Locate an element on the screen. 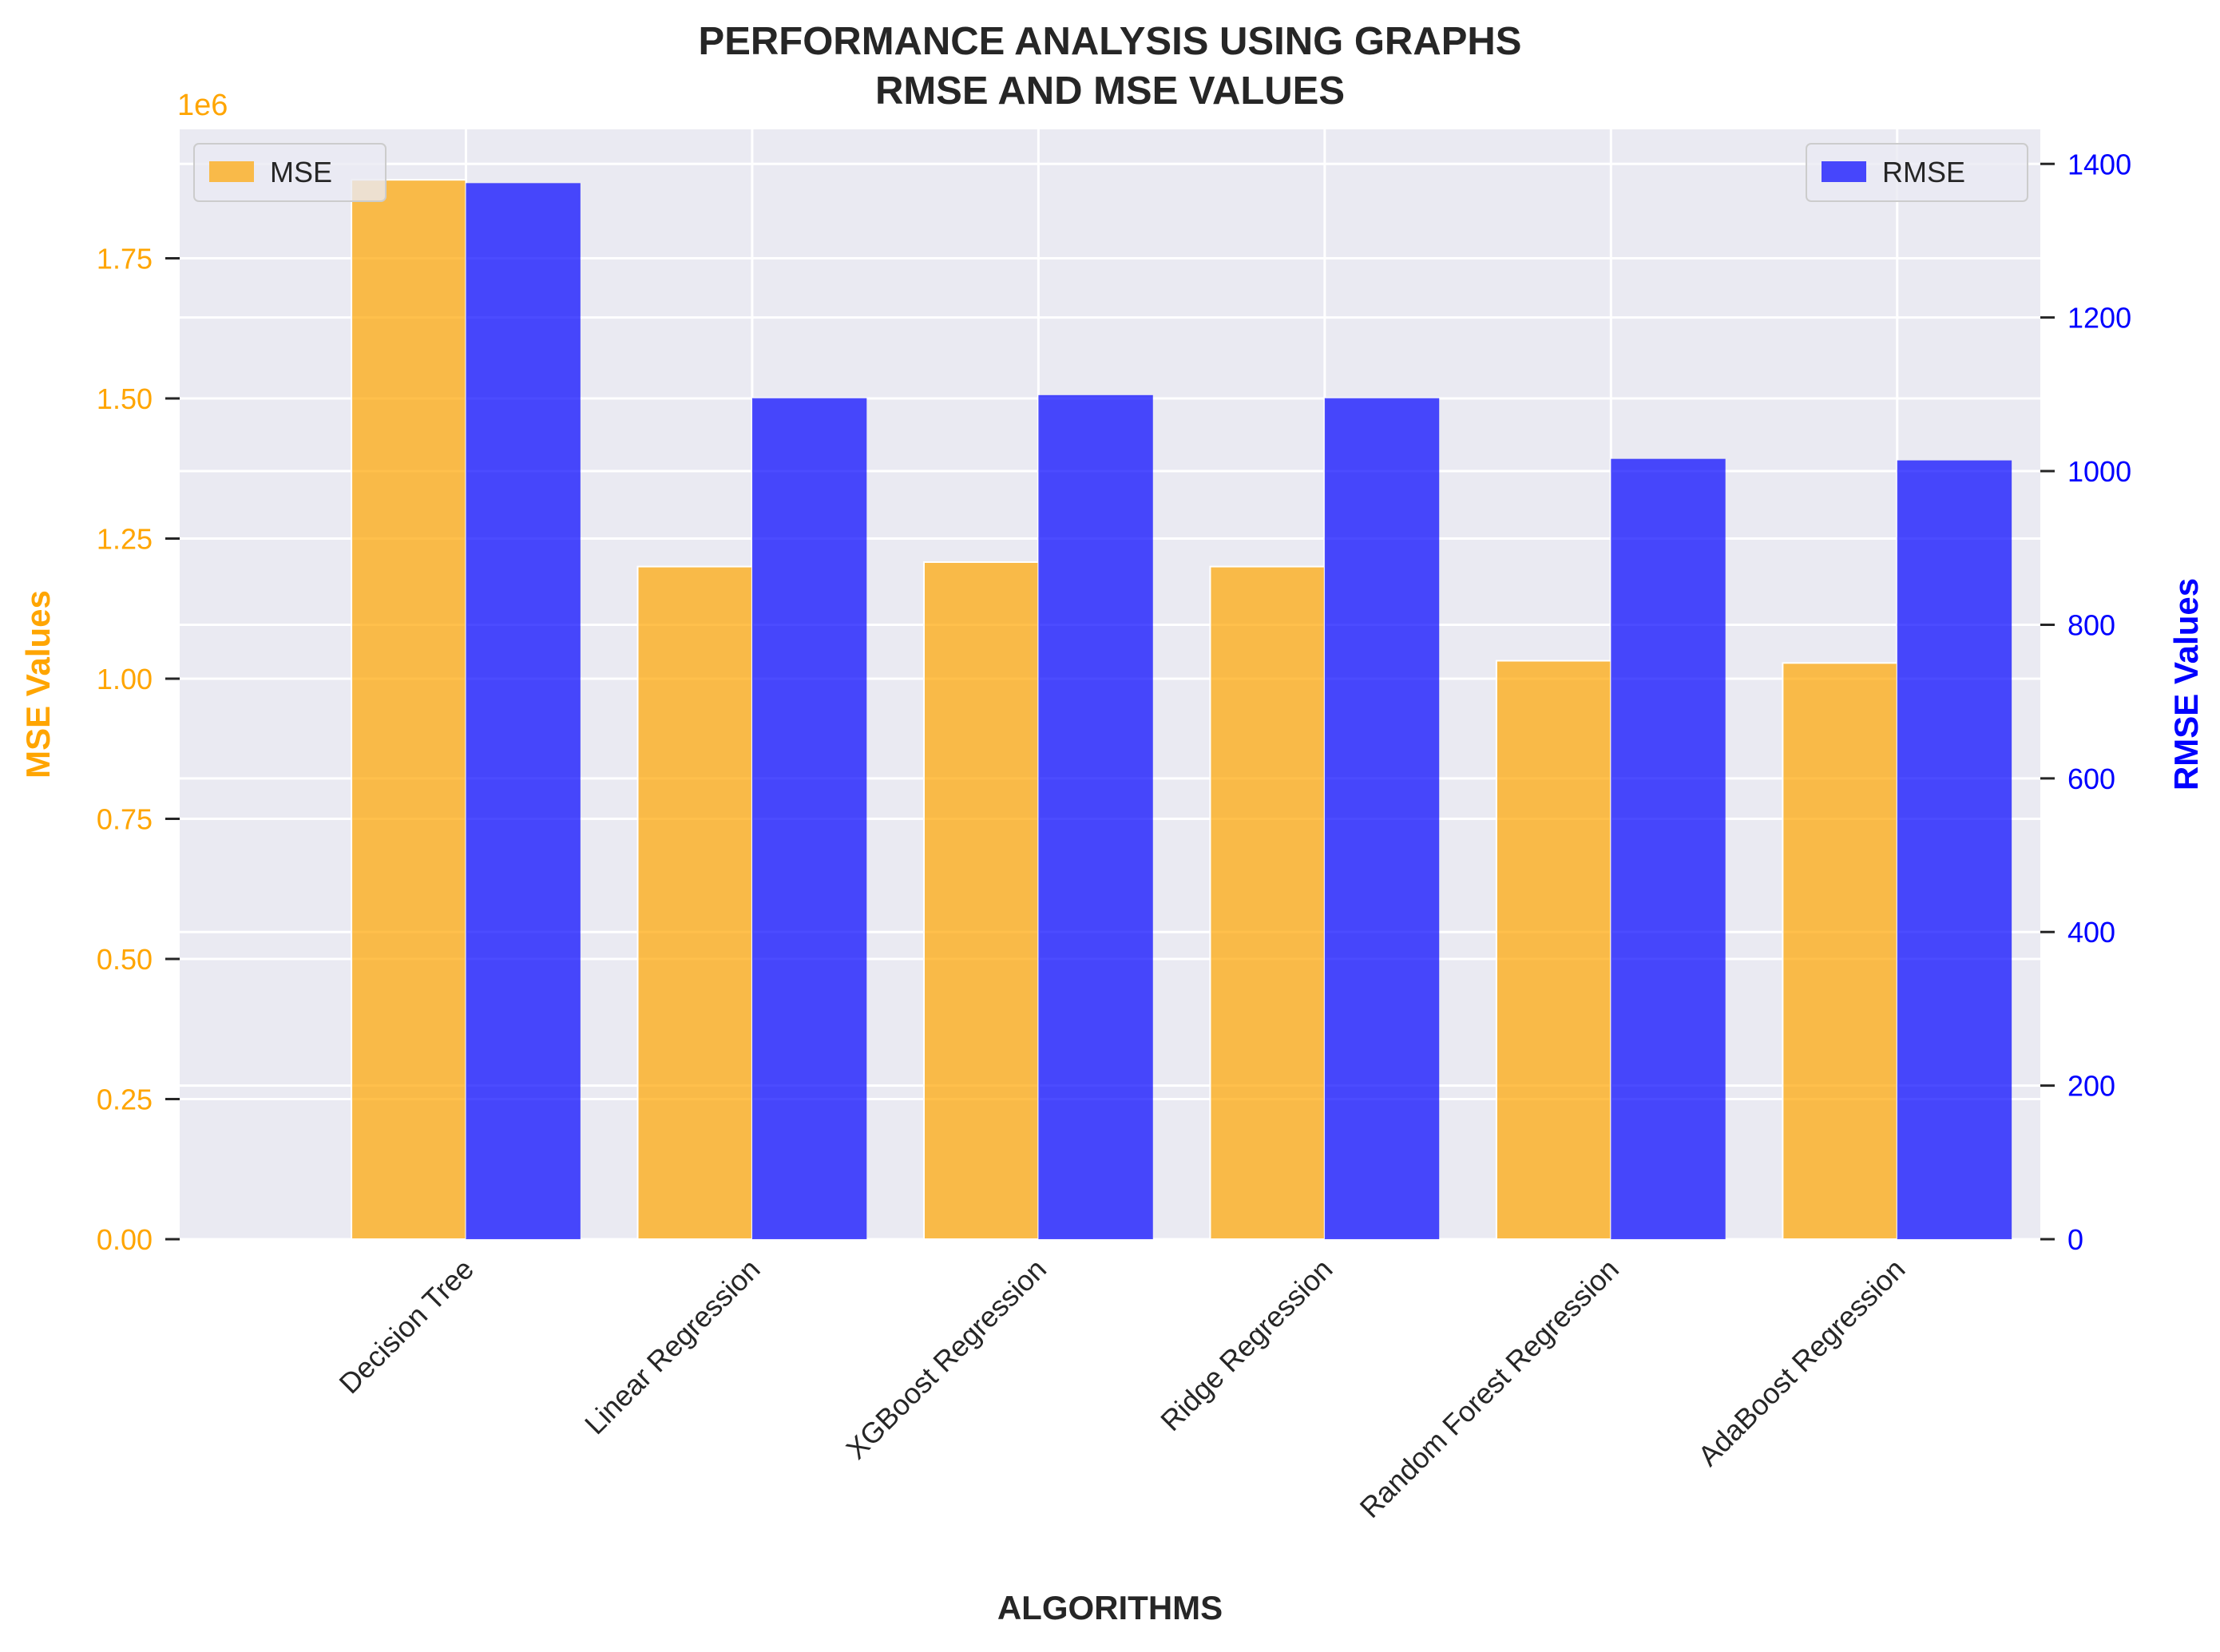 Image resolution: width=2220 pixels, height=1652 pixels. right-axis-ticks: 0 200 400 600 800 1000 1200 1400 is located at coordinates (2086, 702).